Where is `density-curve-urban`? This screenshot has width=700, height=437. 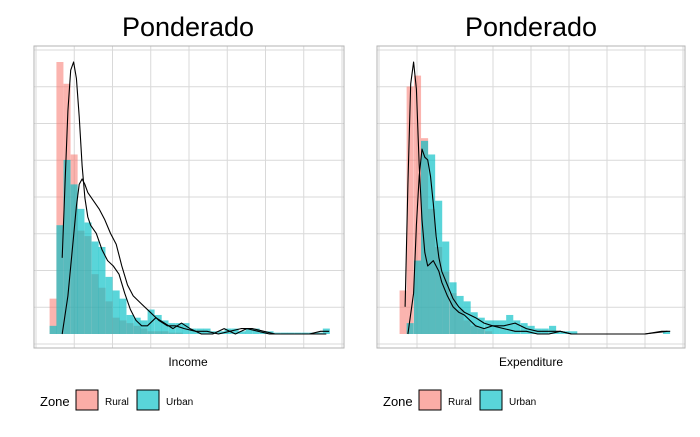 density-curve-urban is located at coordinates (195, 256).